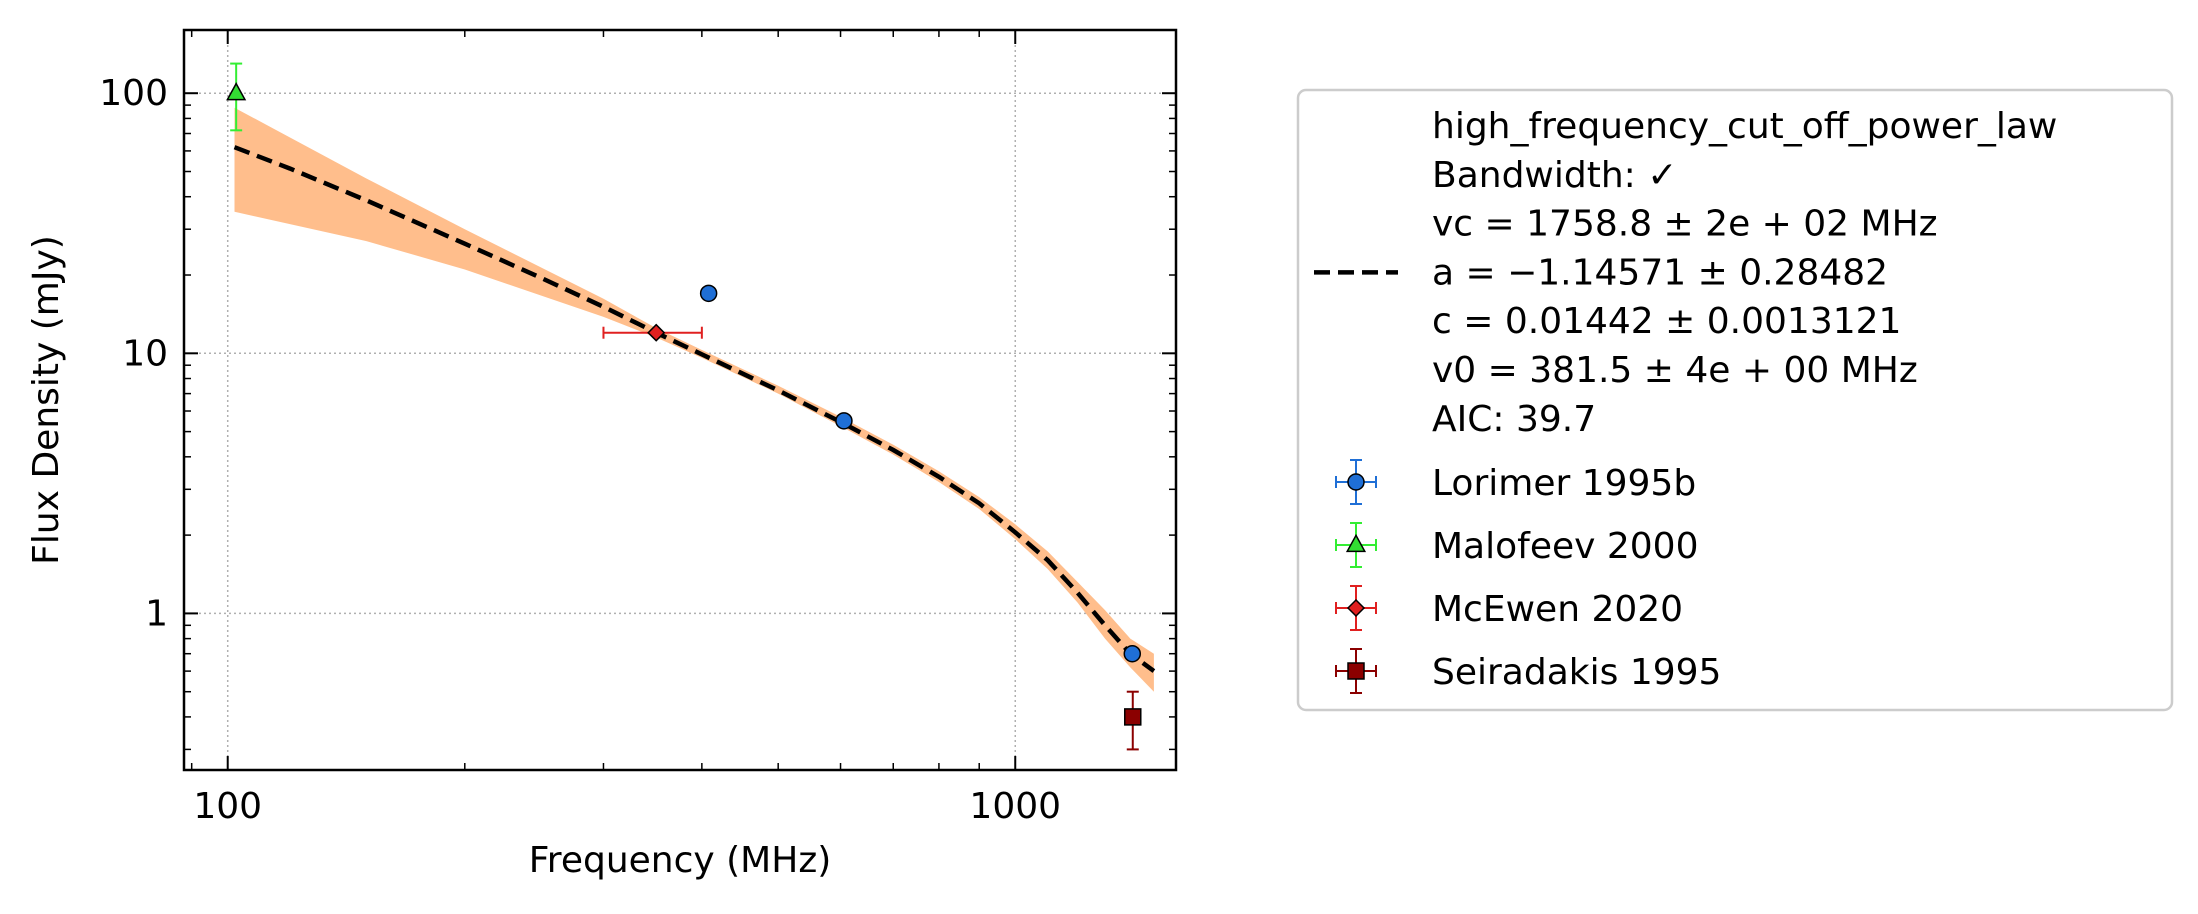 This screenshot has width=2198, height=914. I want to click on legend-malofeev-2000-marker, so click(1356, 543).